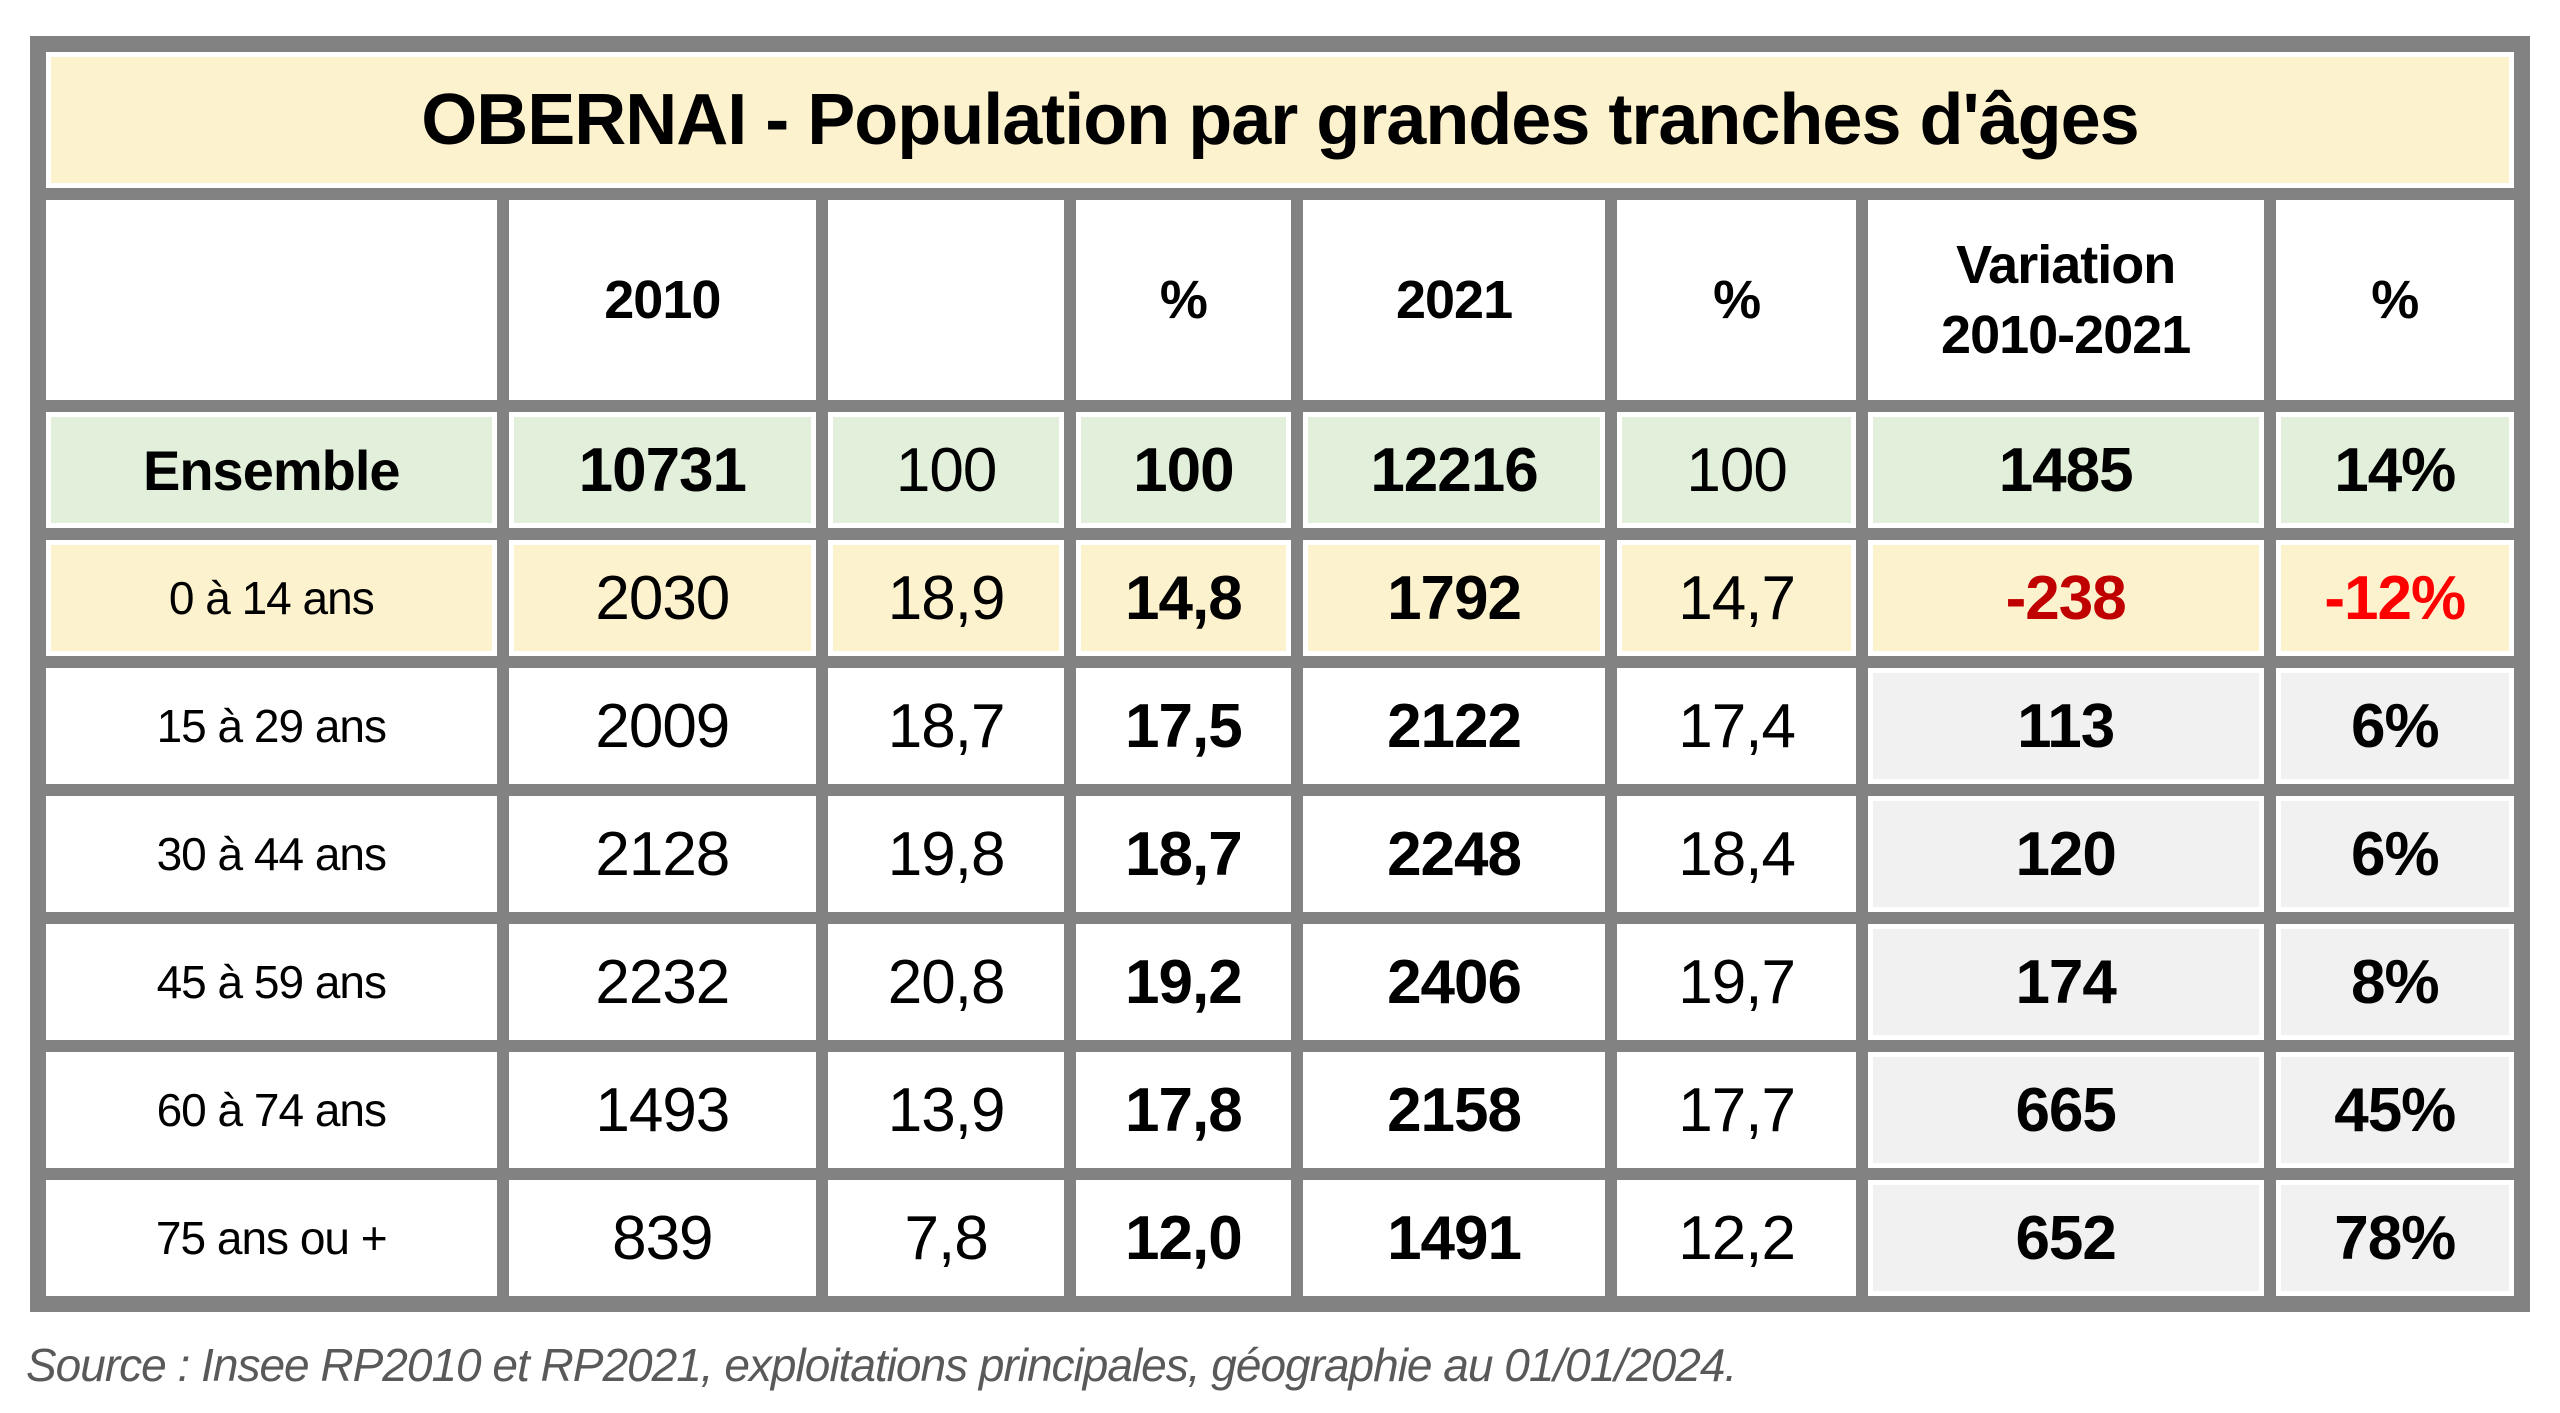 This screenshot has width=2560, height=1413. What do you see at coordinates (662, 982) in the screenshot?
I see `value-2010: 2232` at bounding box center [662, 982].